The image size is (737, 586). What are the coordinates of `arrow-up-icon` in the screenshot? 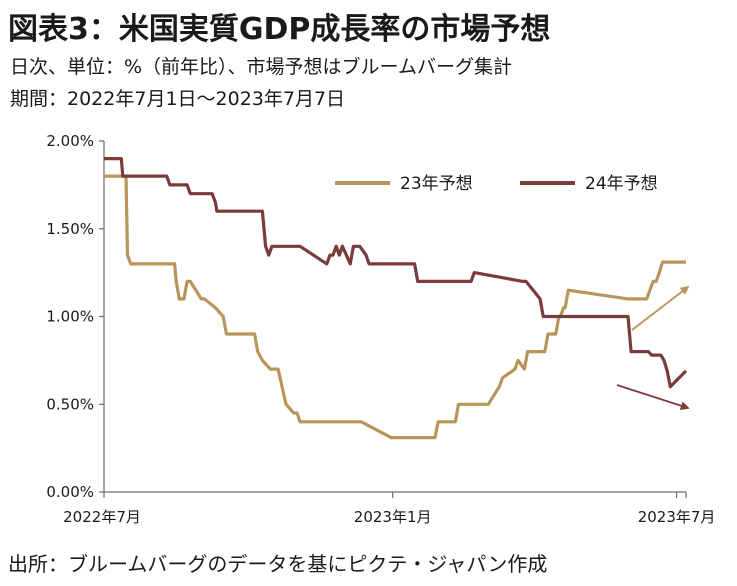 It's located at (660, 308).